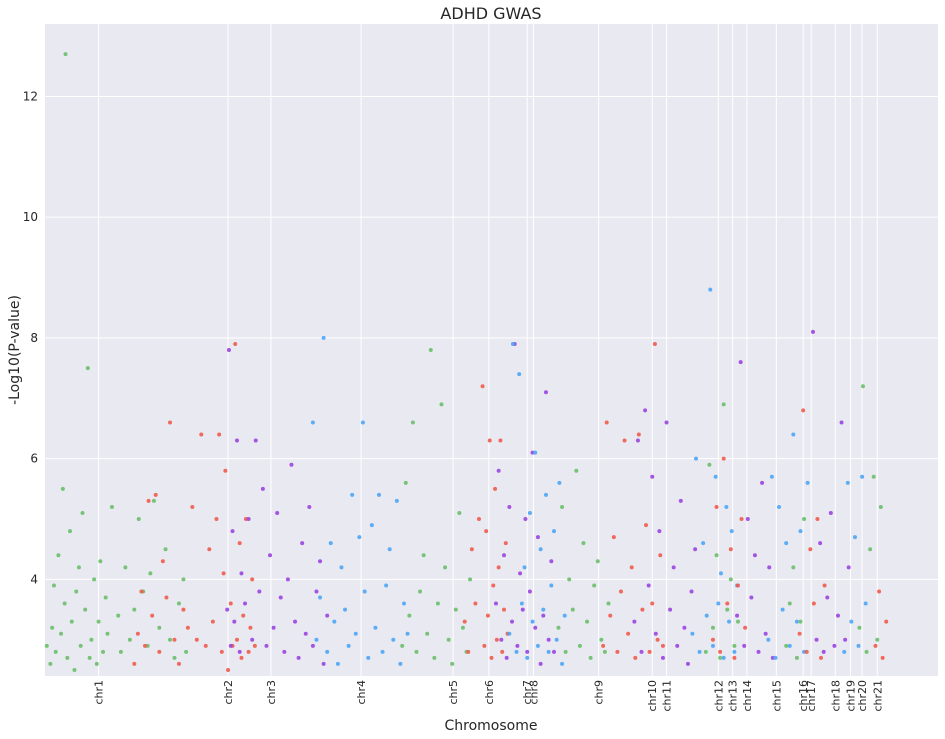 This screenshot has width=945, height=739. I want to click on chart-title: ADHD GWAS, so click(490, 13).